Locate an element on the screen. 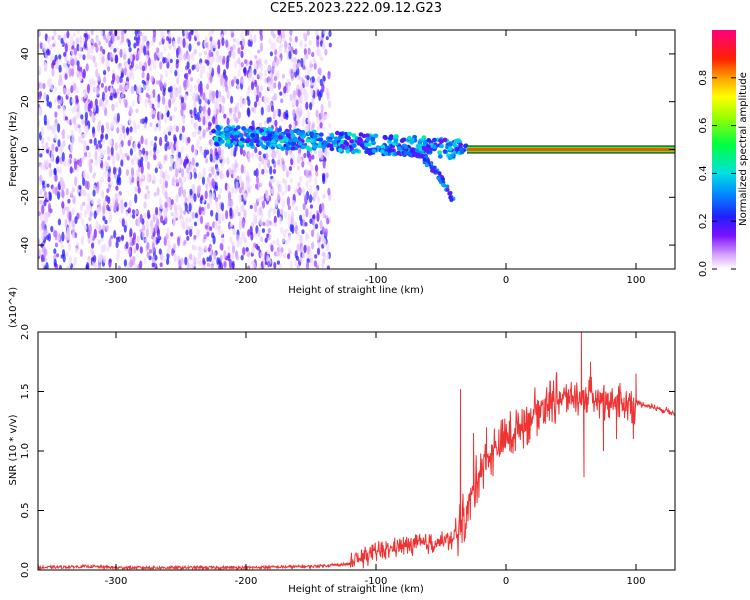 The width and height of the screenshot is (750, 600). x-tick-label: -200 is located at coordinates (246, 581).